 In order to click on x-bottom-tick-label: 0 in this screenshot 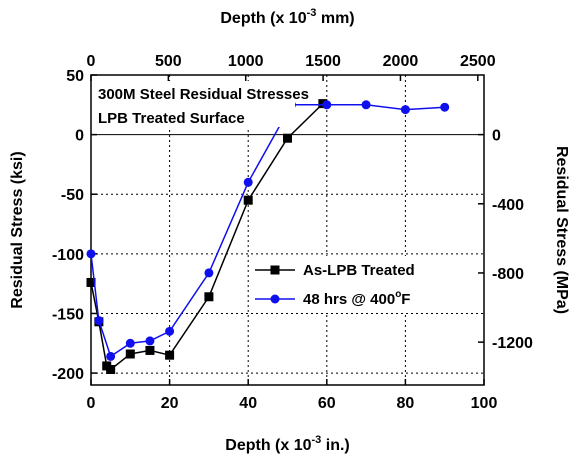, I will do `click(91, 403)`.